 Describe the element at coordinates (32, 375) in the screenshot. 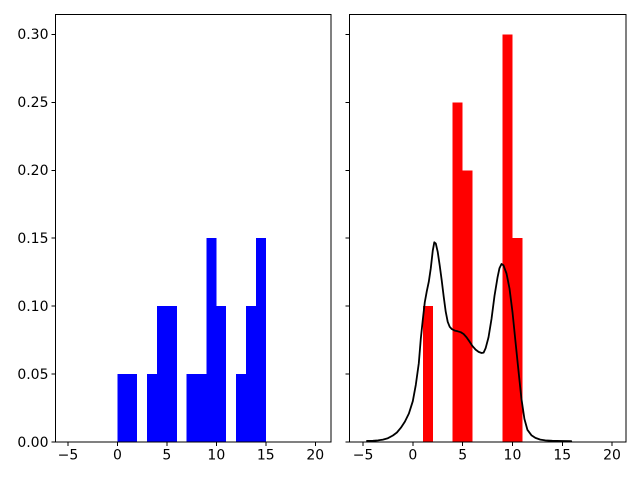

I see `y-tick-label: 0.05` at that location.